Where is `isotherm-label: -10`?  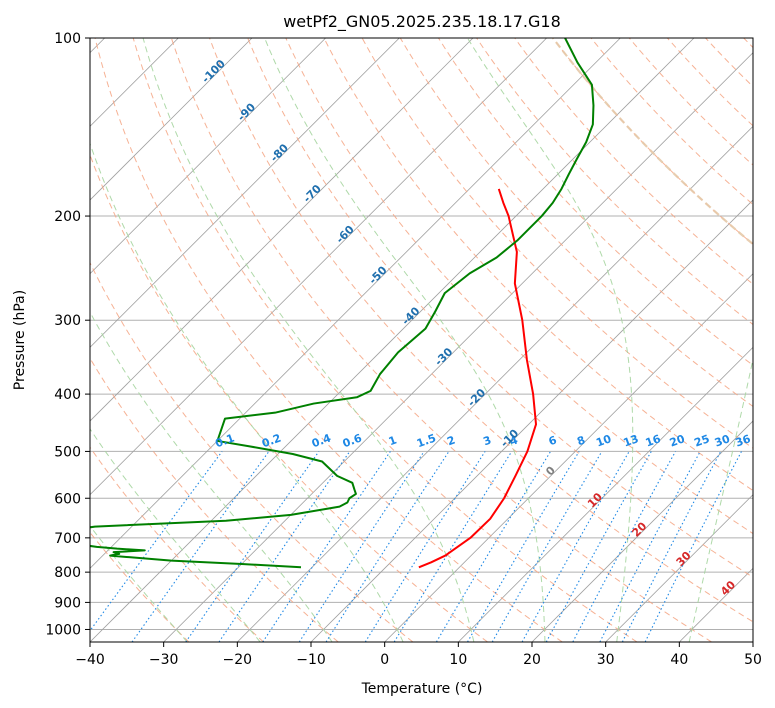 isotherm-label: -10 is located at coordinates (509, 438).